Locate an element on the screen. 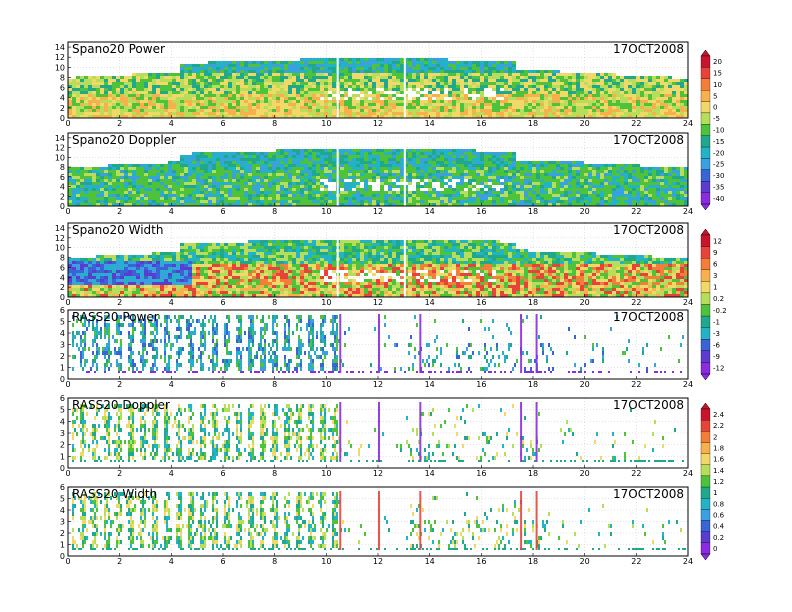 The height and width of the screenshot is (612, 792). x-tick-label: 12 is located at coordinates (378, 123).